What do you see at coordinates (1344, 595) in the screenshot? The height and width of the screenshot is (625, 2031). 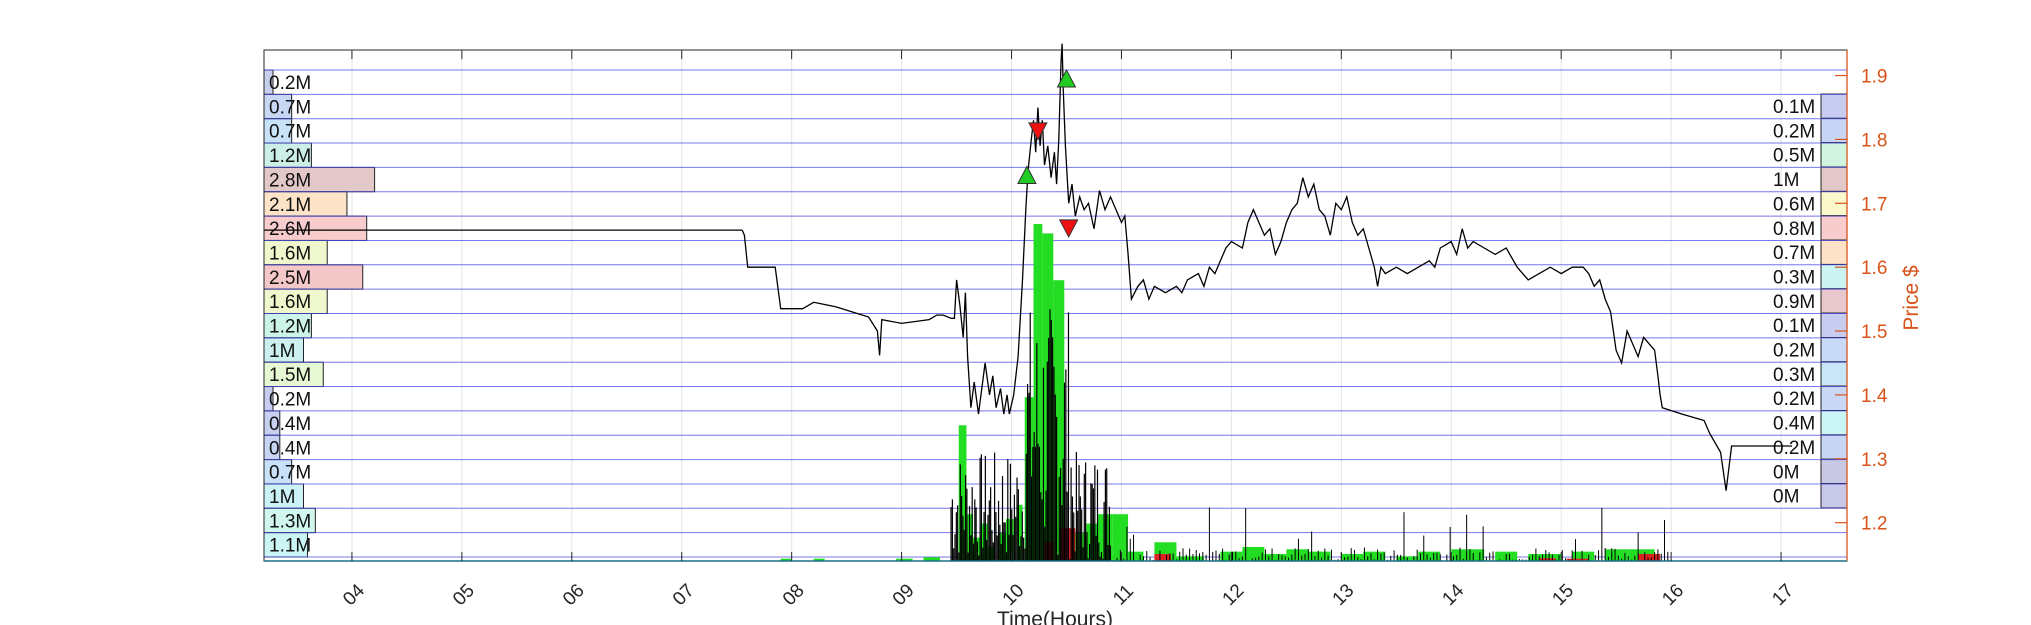 I see `x-tick-label: 13` at bounding box center [1344, 595].